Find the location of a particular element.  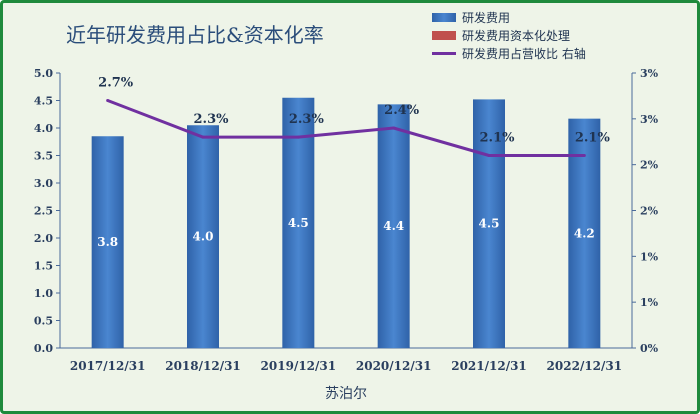

legend: 研发费用 研发费用资本化处理 研发费用占营收比 右轴 is located at coordinates (509, 35).